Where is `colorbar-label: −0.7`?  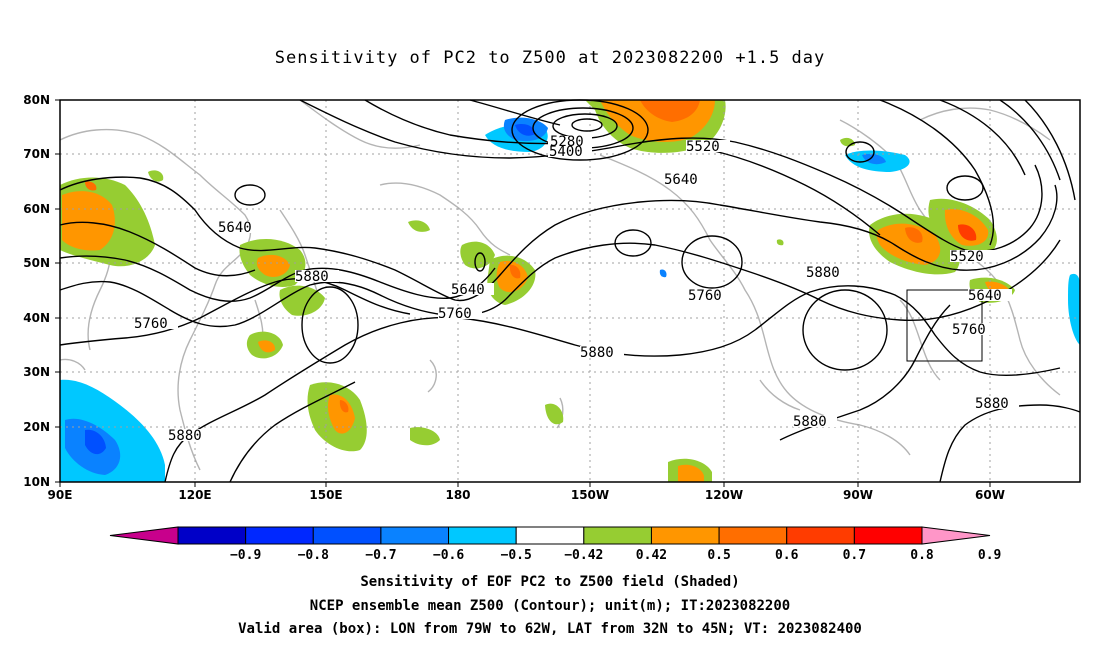
colorbar-label: −0.7 is located at coordinates (380, 555).